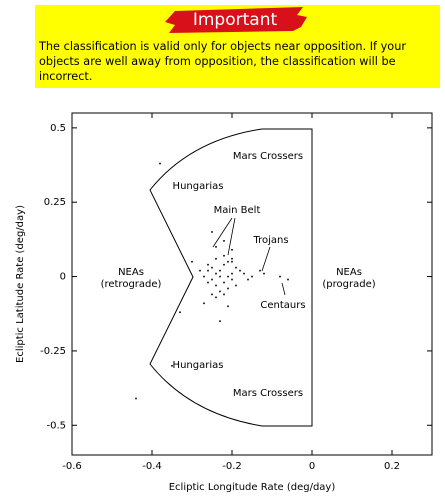 This screenshot has width=445, height=499. I want to click on annotation: Centaurs, so click(282, 305).